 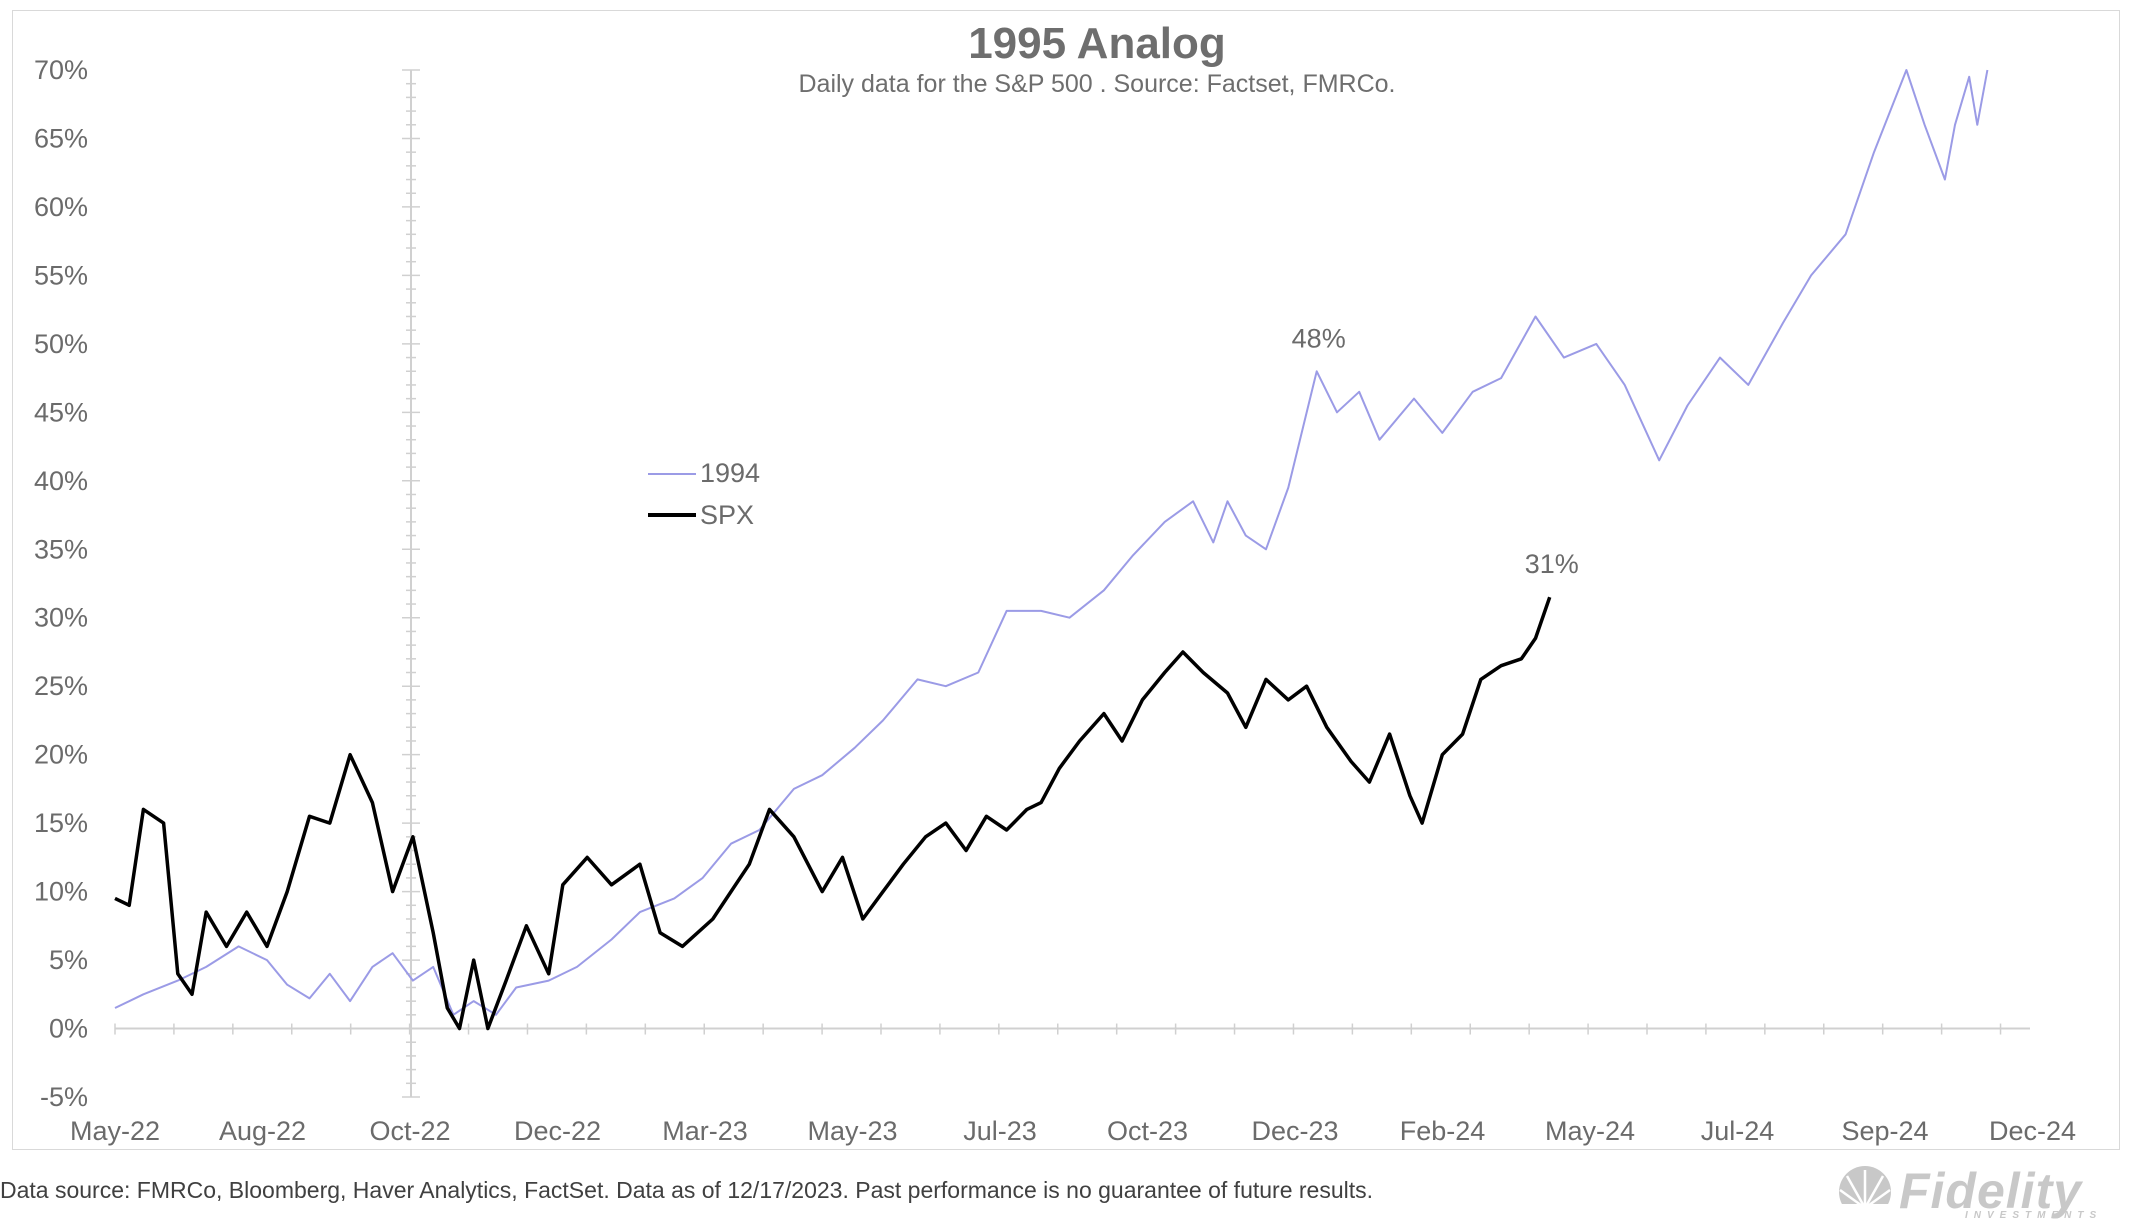 I want to click on y-tick-label: 50%, so click(x=61, y=344).